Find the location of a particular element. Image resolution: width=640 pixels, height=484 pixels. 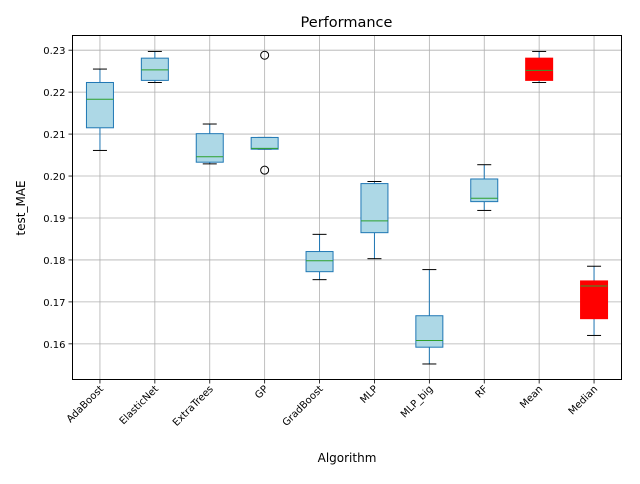

x-tick-label: Median is located at coordinates (583, 400).